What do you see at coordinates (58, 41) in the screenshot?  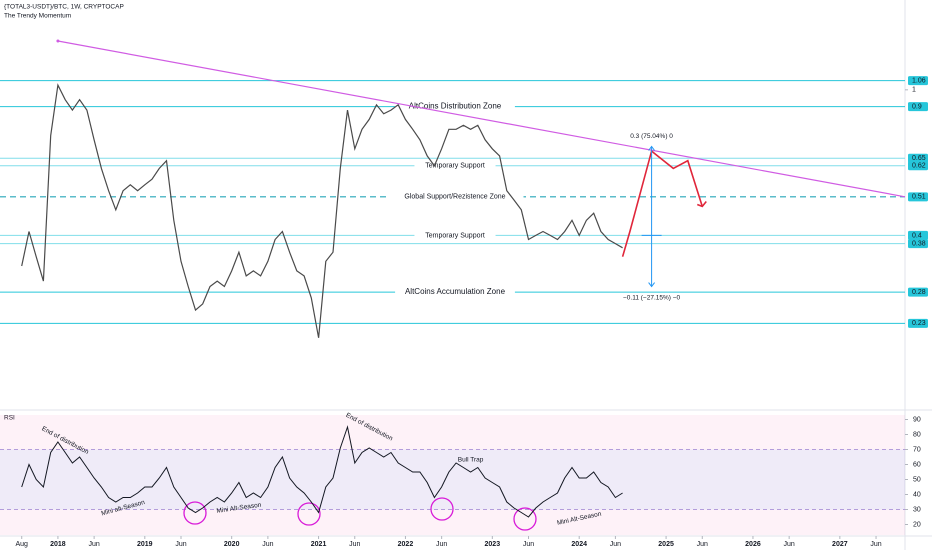 I see `trendline-anchor` at bounding box center [58, 41].